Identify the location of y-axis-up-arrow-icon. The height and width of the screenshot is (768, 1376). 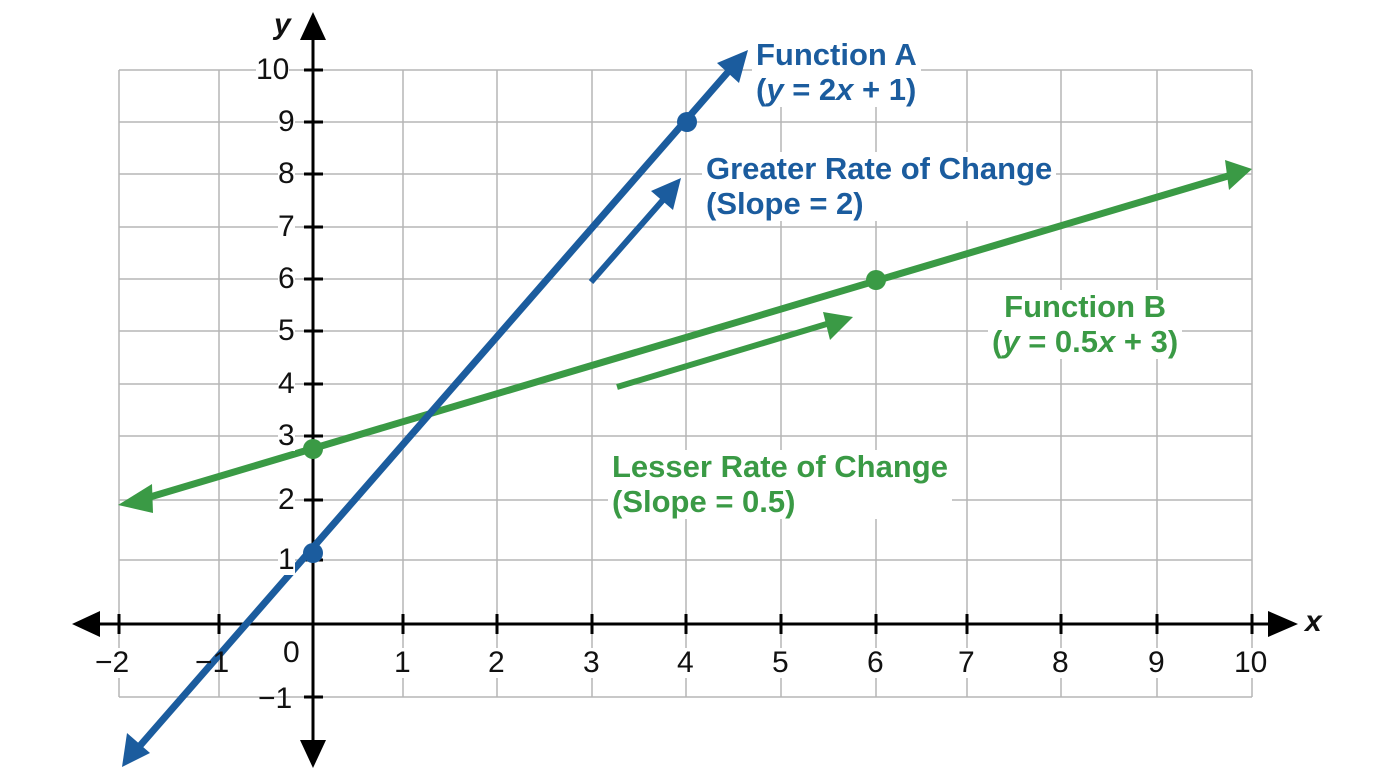
(313, 26).